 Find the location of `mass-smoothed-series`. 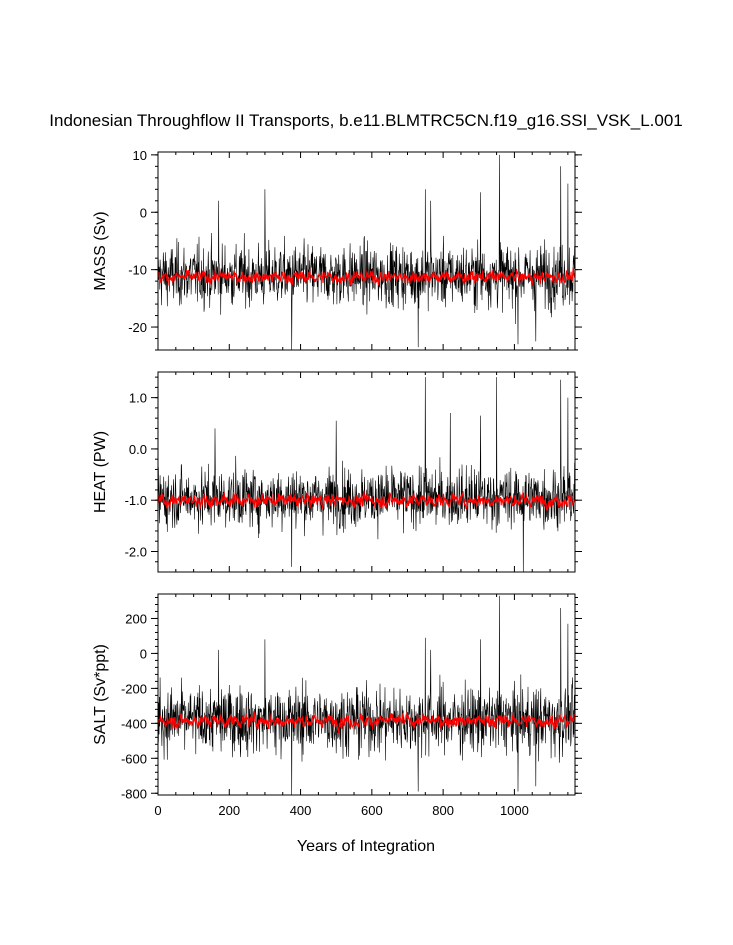

mass-smoothed-series is located at coordinates (366, 277).